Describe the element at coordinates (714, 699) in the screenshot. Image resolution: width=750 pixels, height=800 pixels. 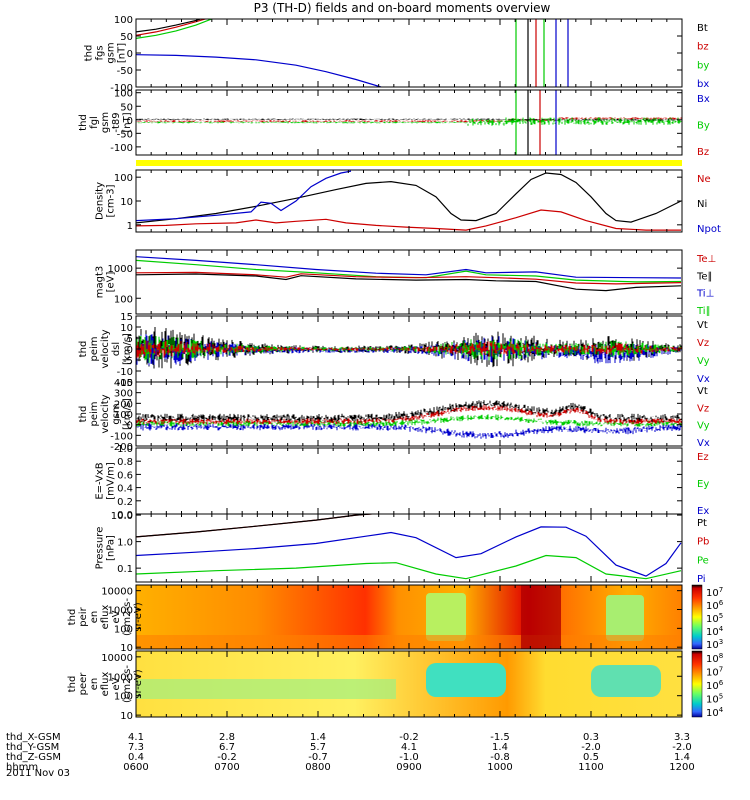
I see `colorbar-tick-label: 10⁵` at that location.